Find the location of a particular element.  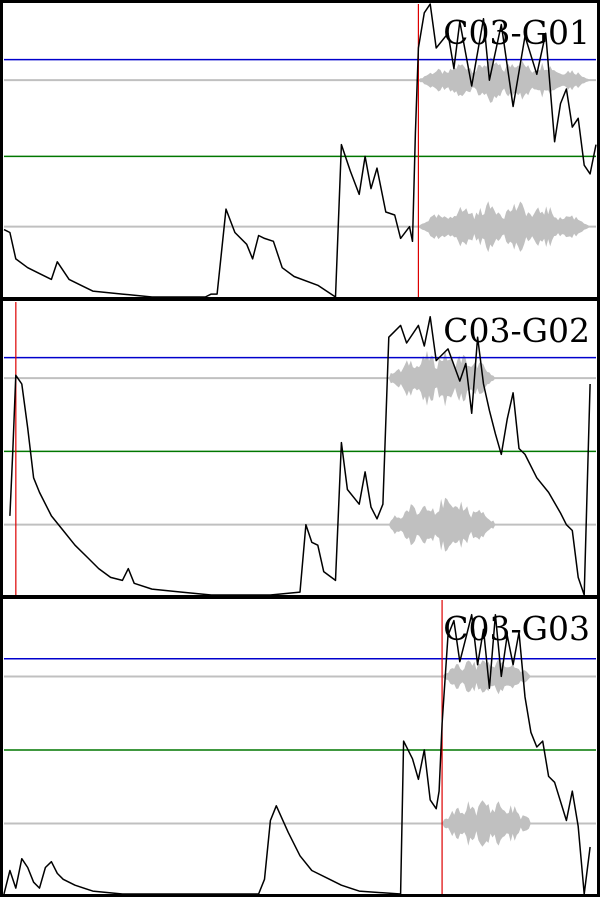

panel-title: C03-G01 is located at coordinates (516, 32).